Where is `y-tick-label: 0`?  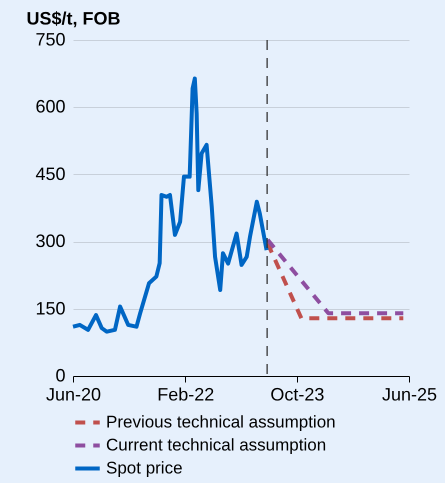
y-tick-label: 0 is located at coordinates (60, 376).